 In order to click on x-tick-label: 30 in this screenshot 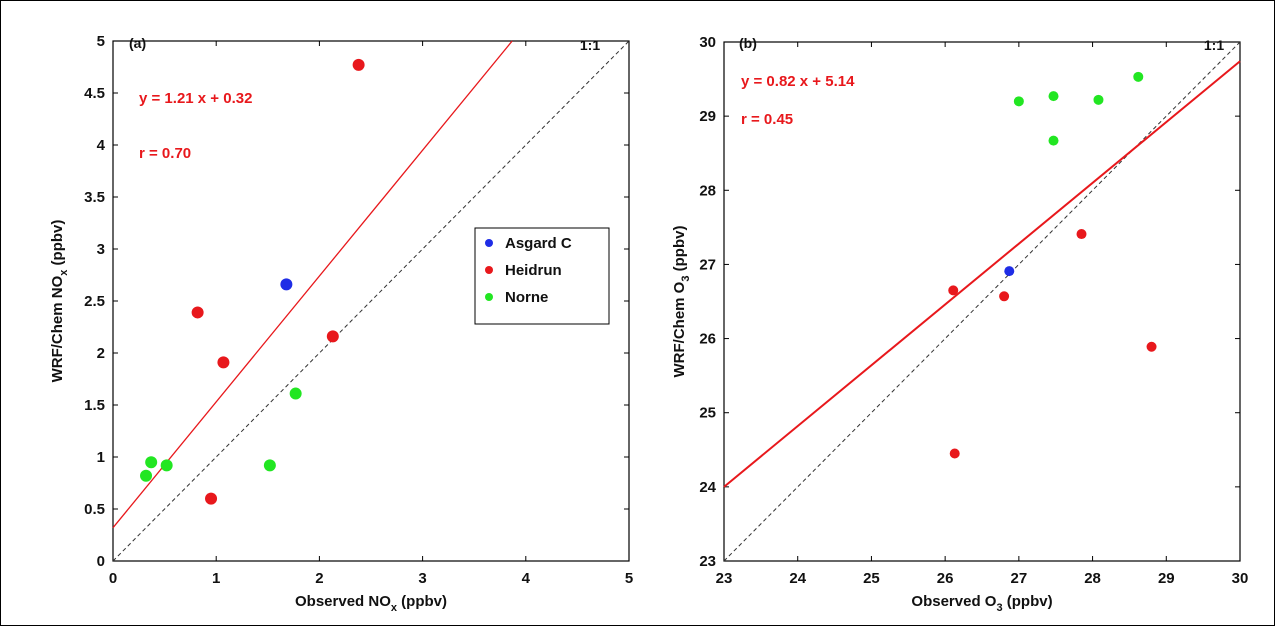, I will do `click(1240, 578)`.